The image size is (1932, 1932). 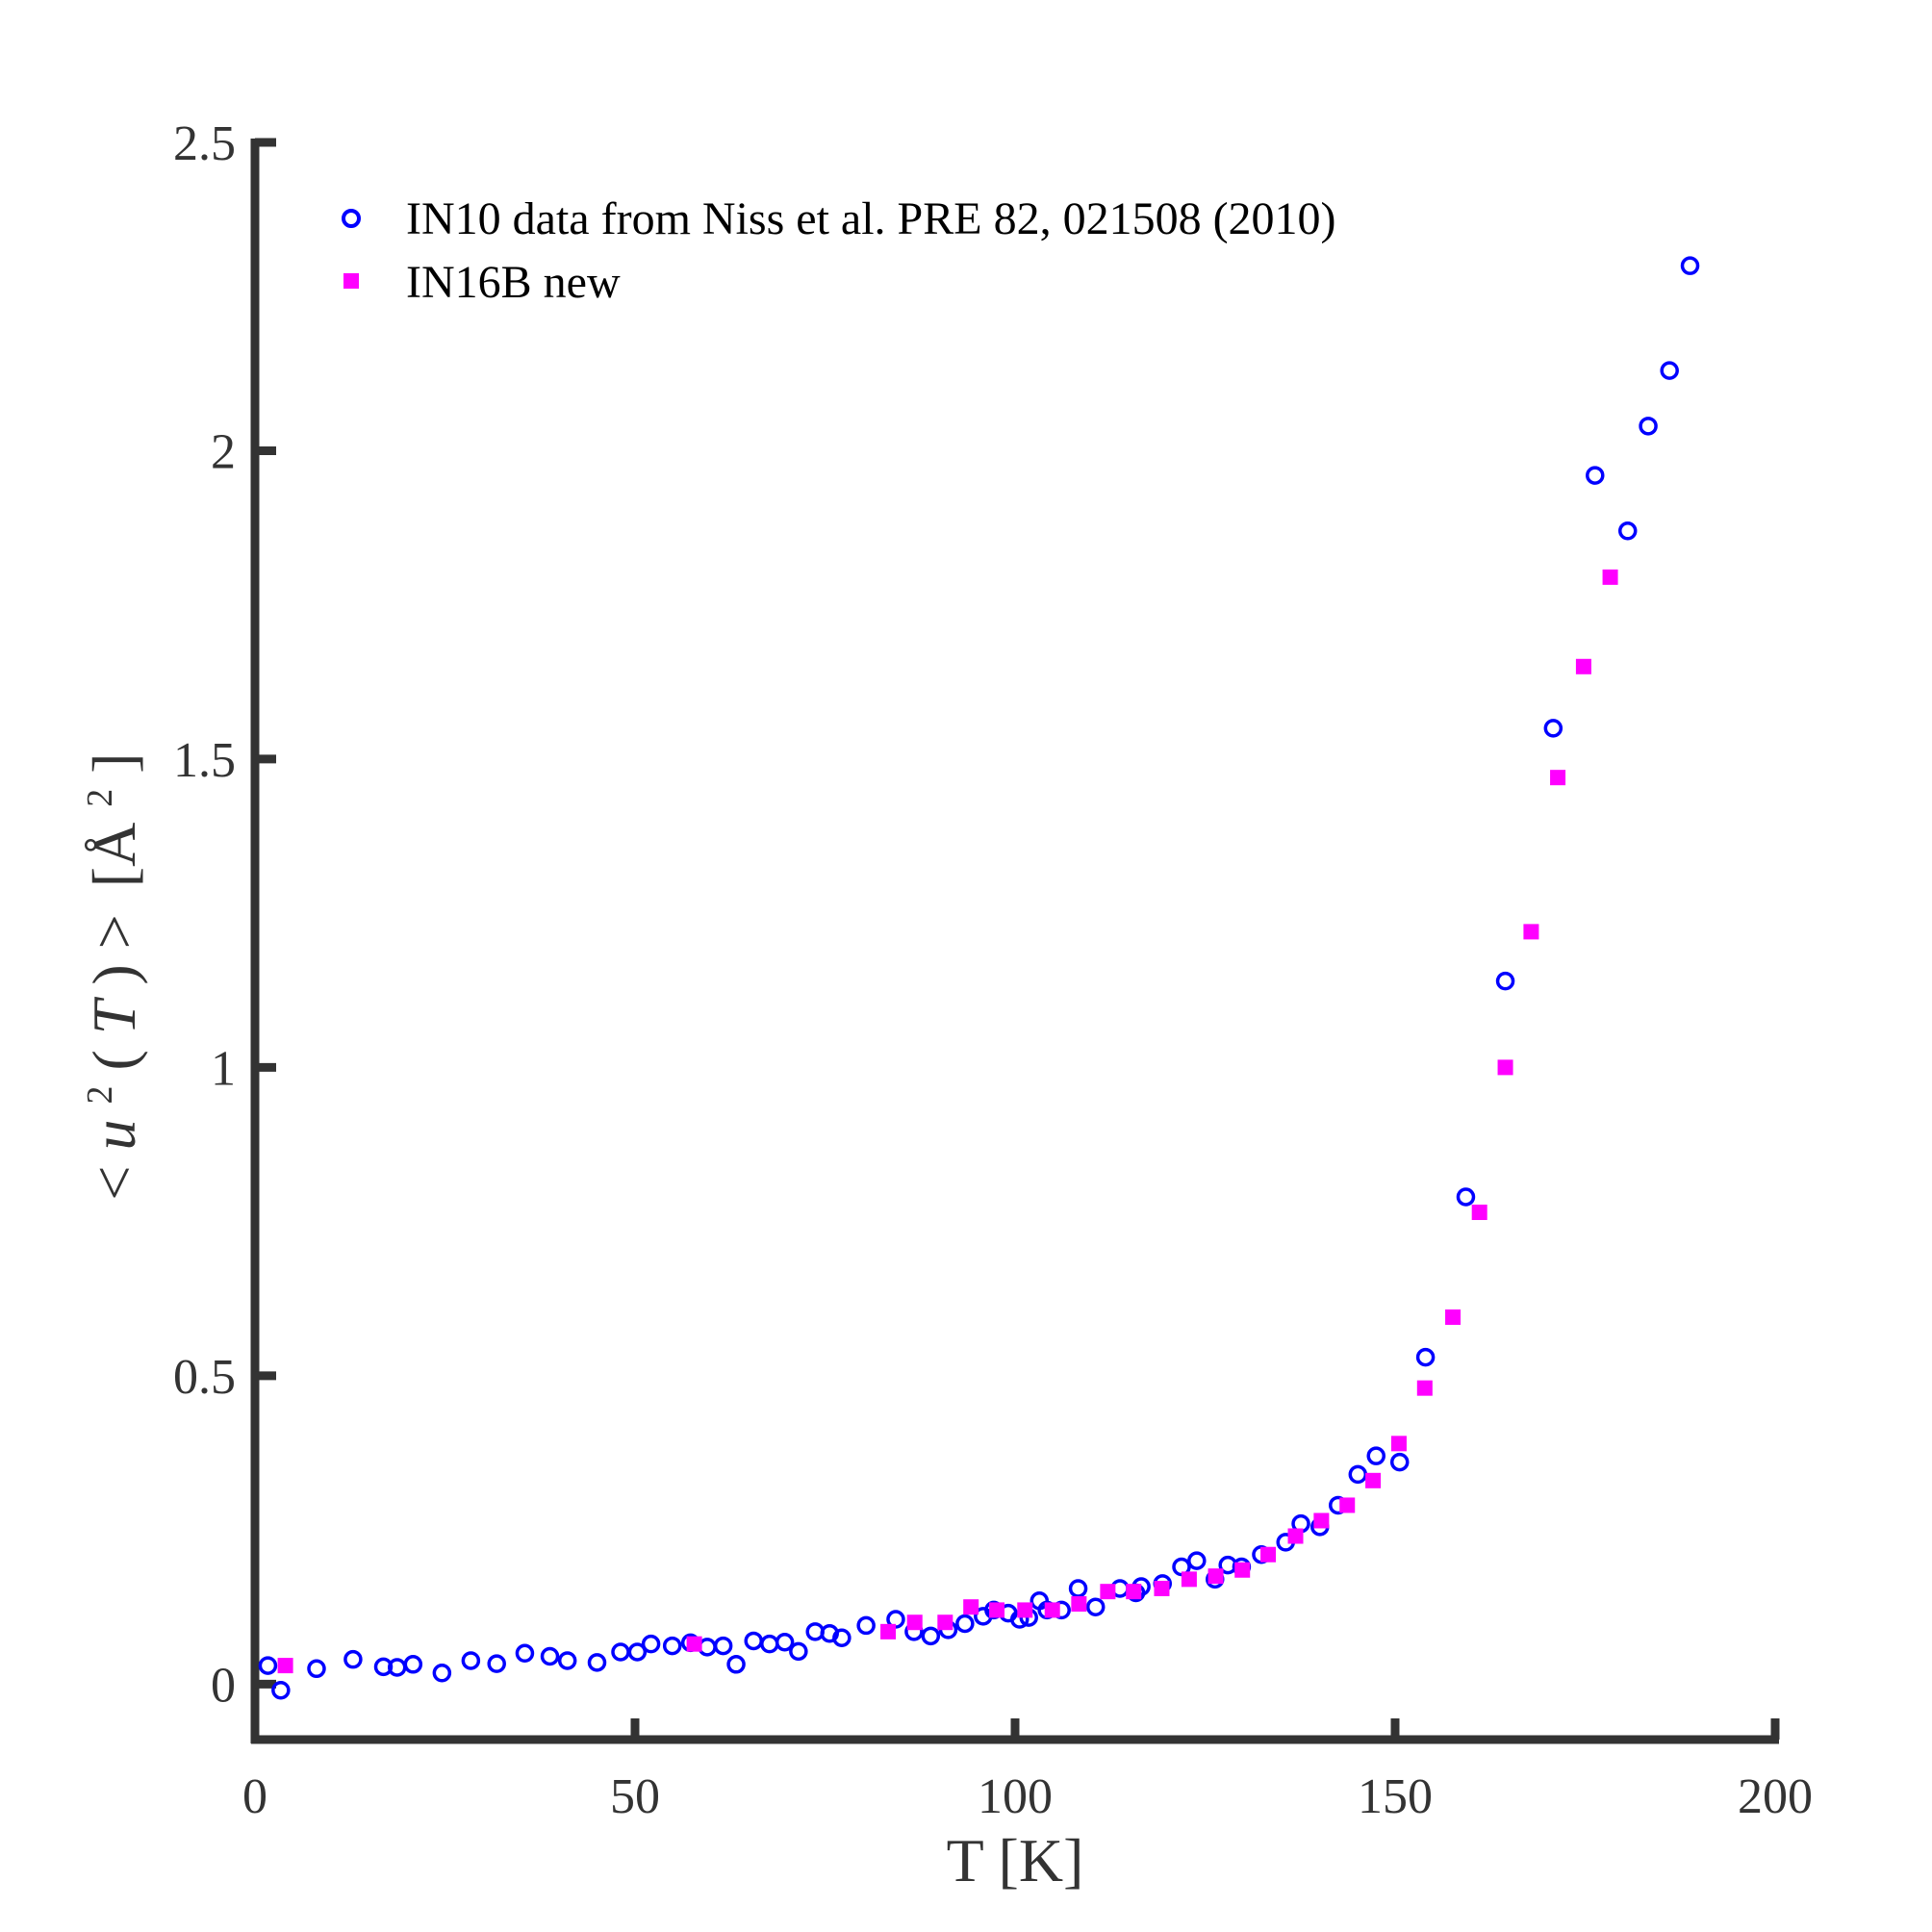 What do you see at coordinates (513, 282) in the screenshot?
I see `legend-label-in16b: IN16B new` at bounding box center [513, 282].